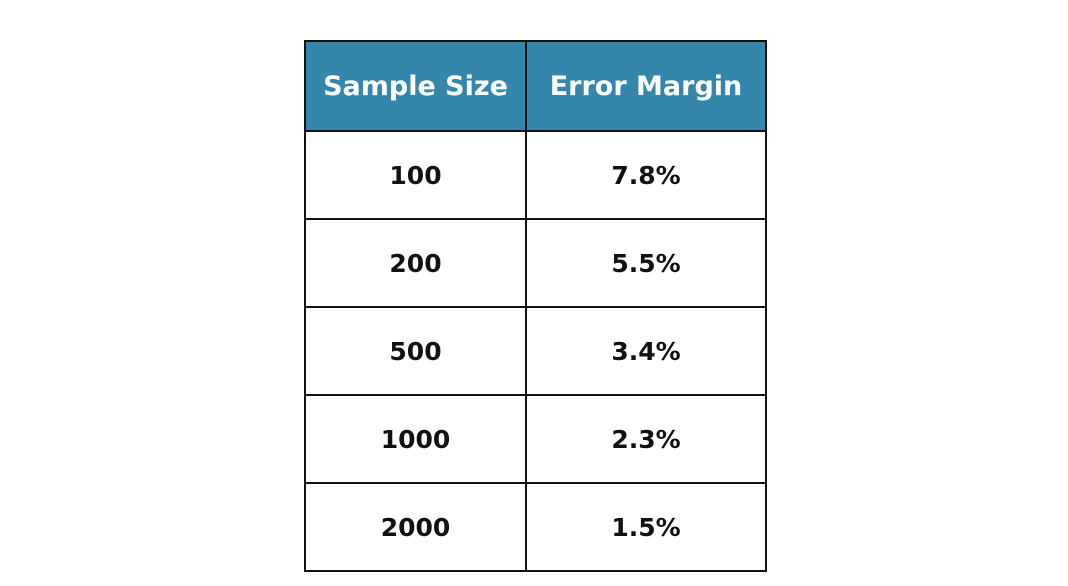 The height and width of the screenshot is (586, 1068). I want to click on table-row: 1000 2.3%, so click(535, 439).